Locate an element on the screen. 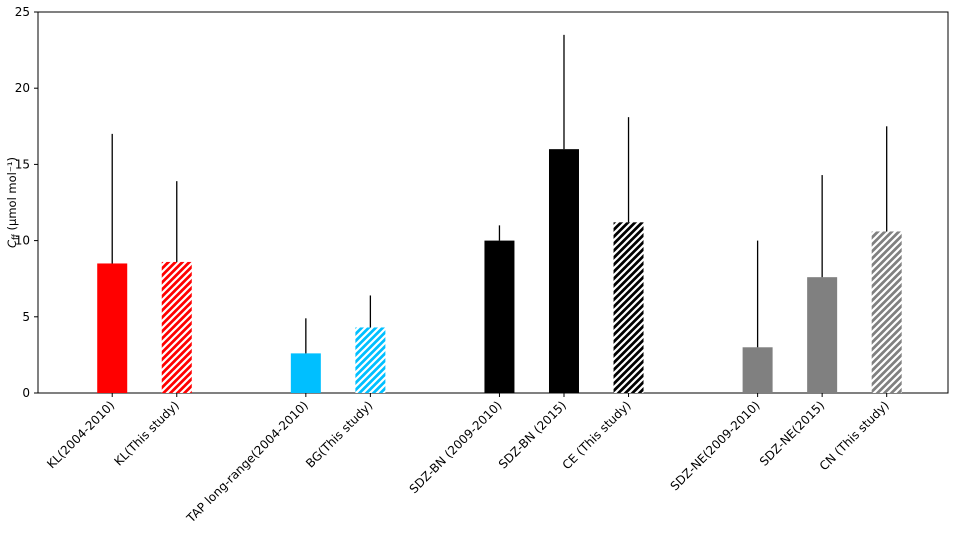 The height and width of the screenshot is (555, 958). y-tick-label: 10 is located at coordinates (22, 241).